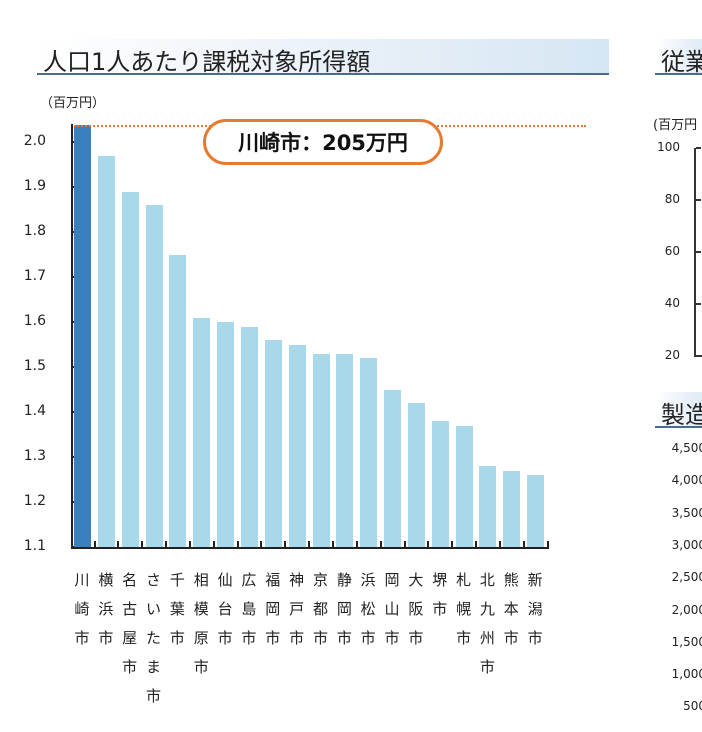  I want to click on y-tick-label: 1.4, so click(34, 411).